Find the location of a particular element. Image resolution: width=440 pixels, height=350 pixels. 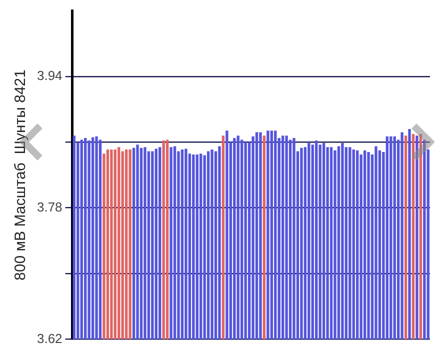

y-tick-label: 3.62 is located at coordinates (49, 338).